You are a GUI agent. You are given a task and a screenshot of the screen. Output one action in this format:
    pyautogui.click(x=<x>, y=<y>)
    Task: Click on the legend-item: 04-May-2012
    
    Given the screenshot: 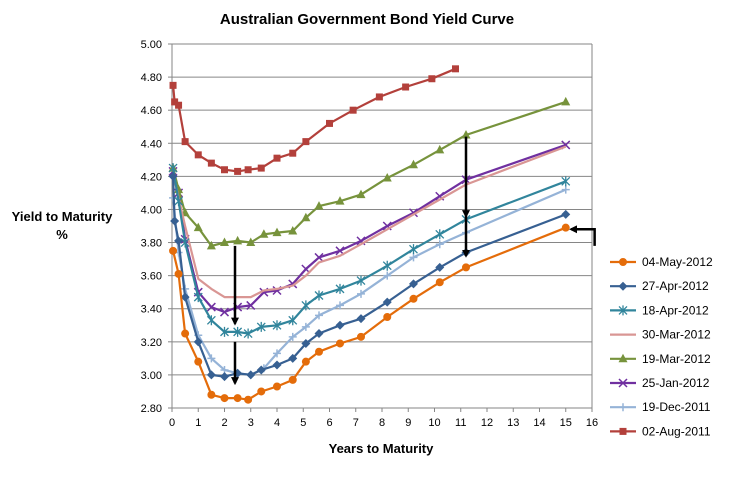 What is the action you would take?
    pyautogui.click(x=661, y=262)
    